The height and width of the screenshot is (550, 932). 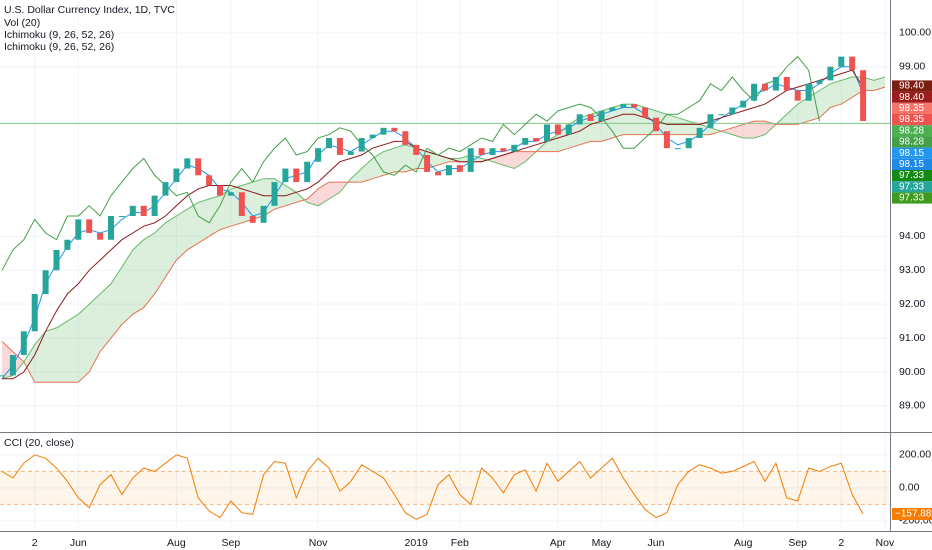 What do you see at coordinates (35, 543) in the screenshot?
I see `x-tick-label: 2` at bounding box center [35, 543].